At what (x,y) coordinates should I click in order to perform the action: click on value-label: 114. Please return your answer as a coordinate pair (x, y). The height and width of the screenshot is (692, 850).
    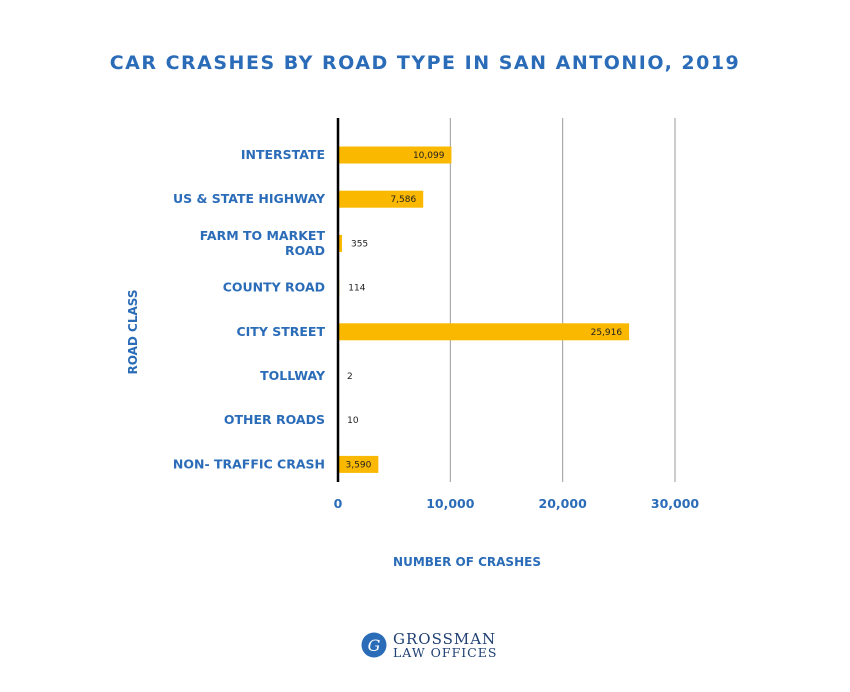
    Looking at the image, I should click on (356, 289).